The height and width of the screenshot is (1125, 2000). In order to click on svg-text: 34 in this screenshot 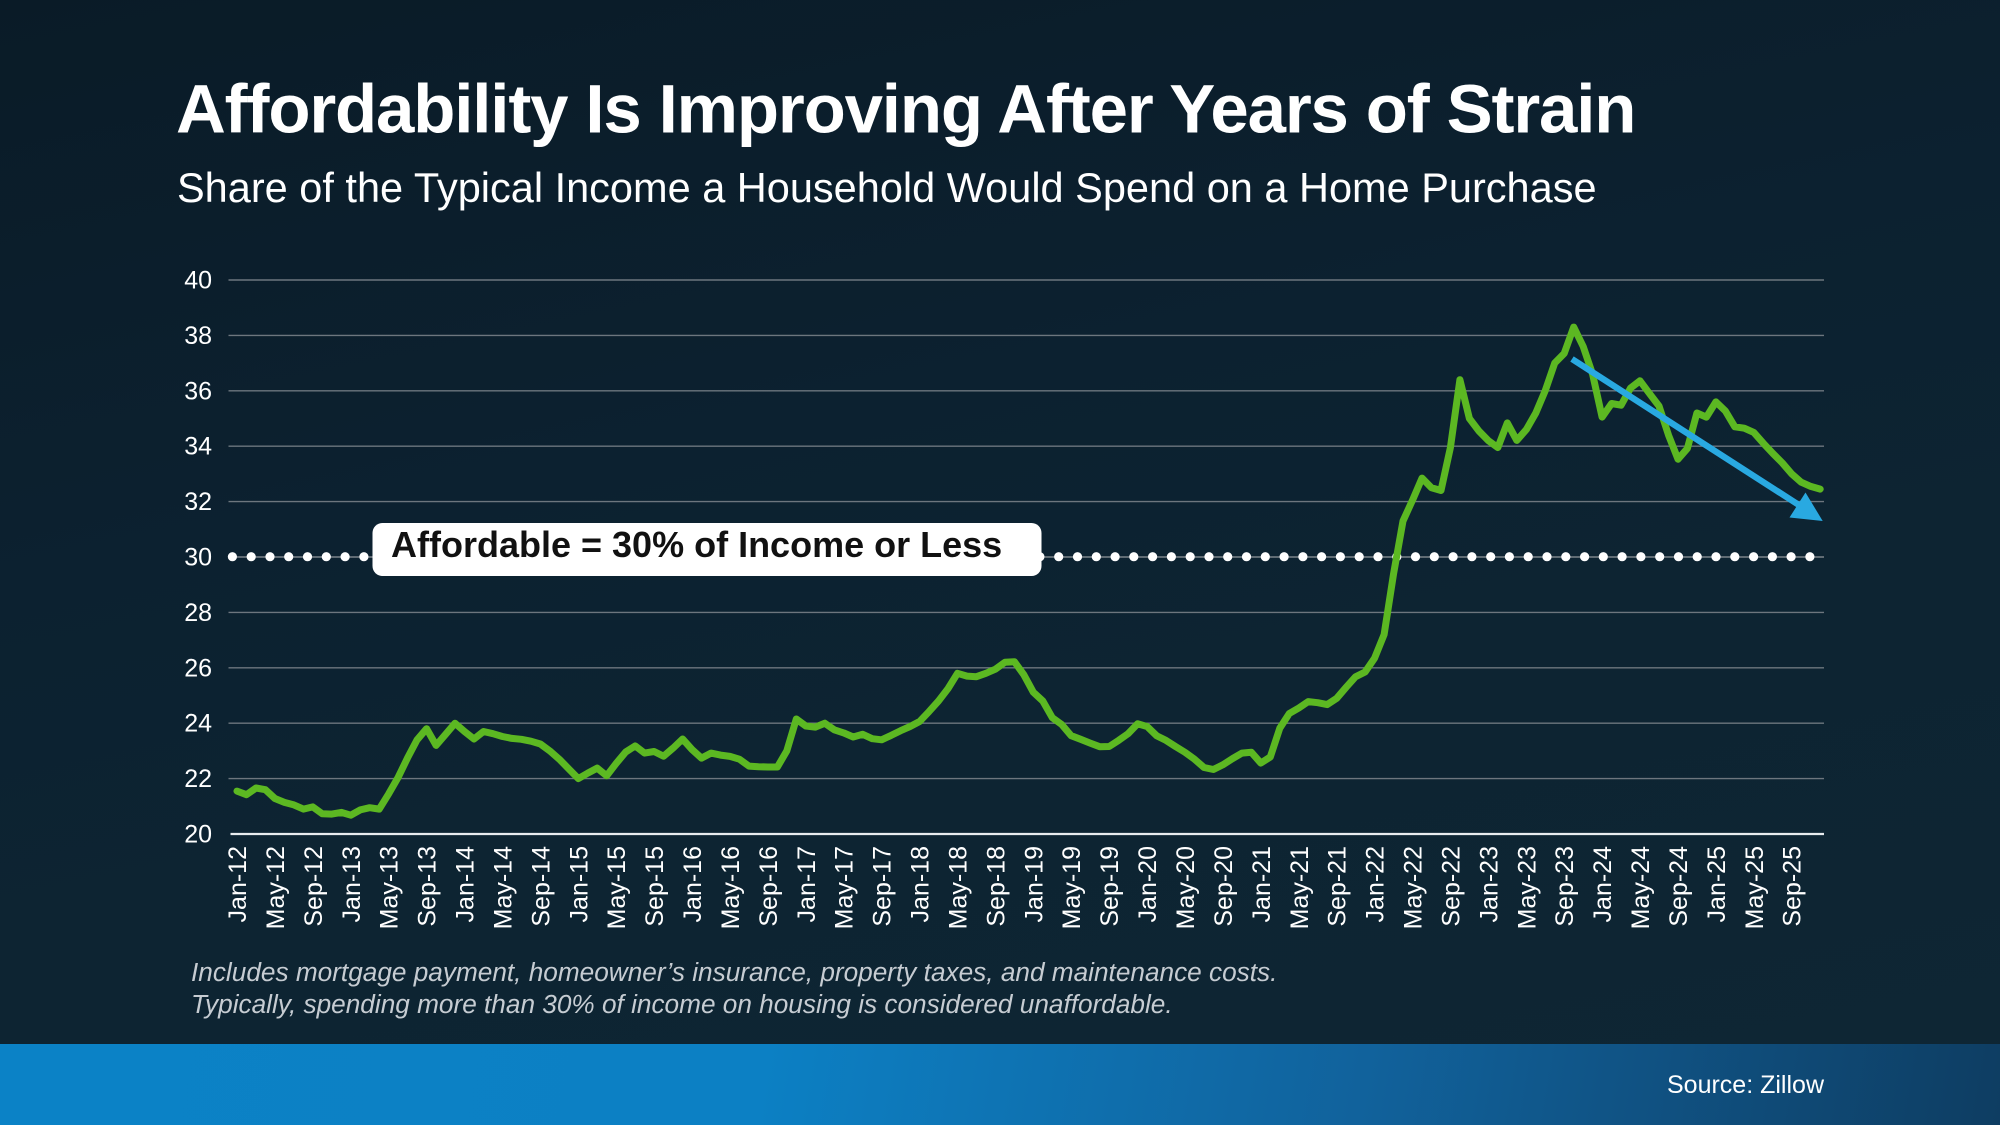, I will do `click(198, 447)`.